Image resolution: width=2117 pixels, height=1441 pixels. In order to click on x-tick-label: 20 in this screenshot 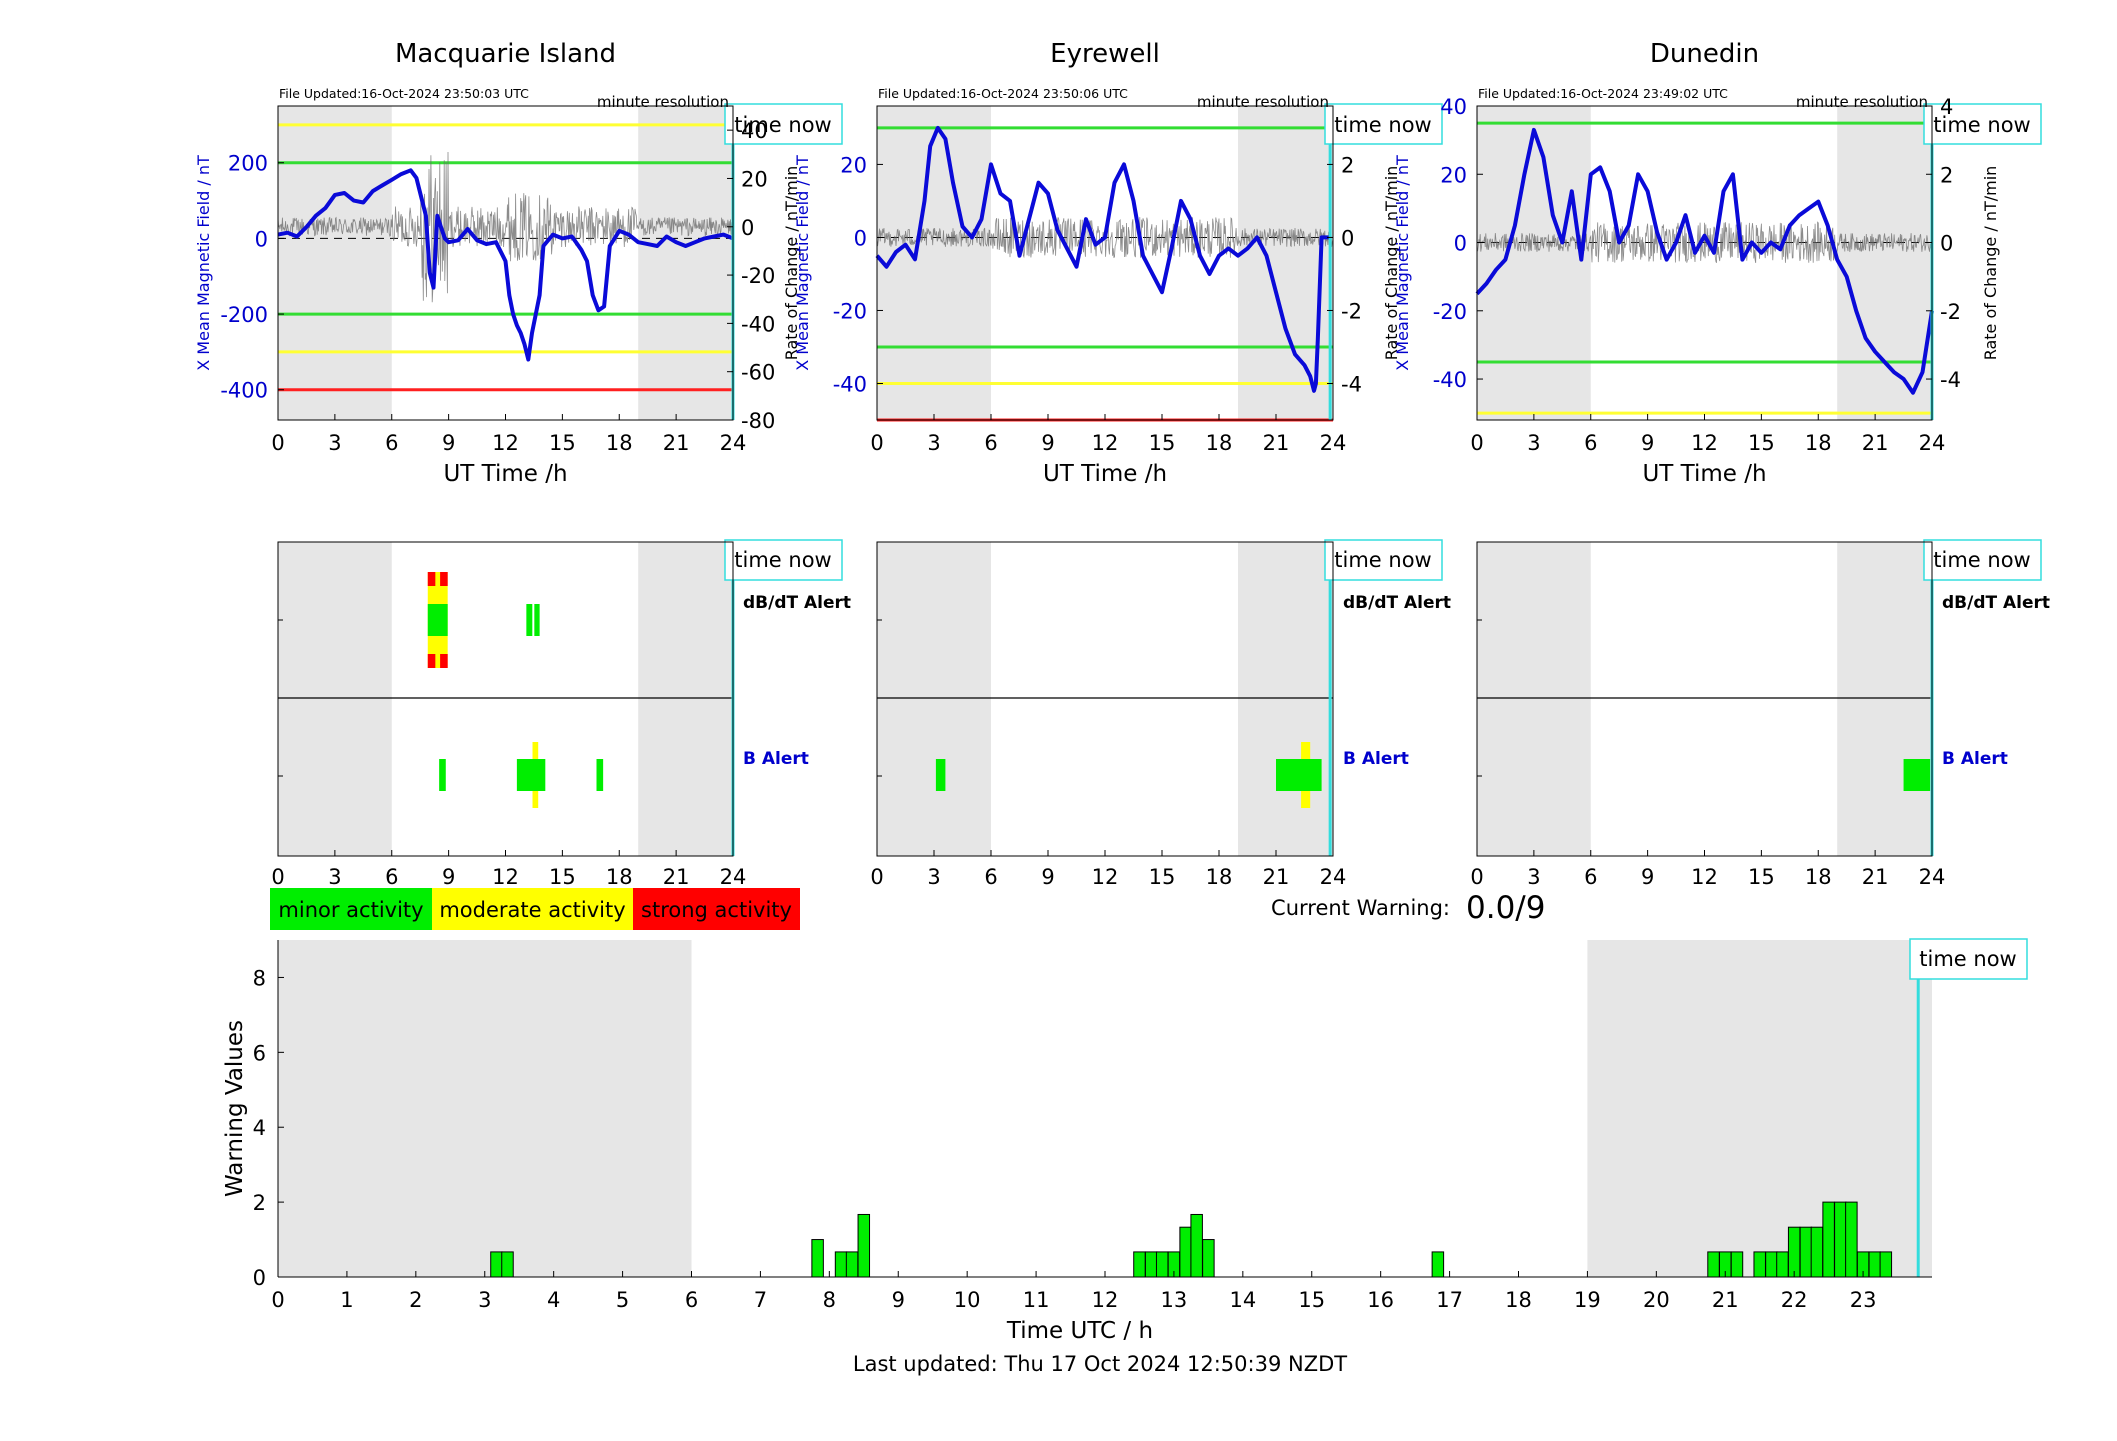, I will do `click(1656, 1300)`.